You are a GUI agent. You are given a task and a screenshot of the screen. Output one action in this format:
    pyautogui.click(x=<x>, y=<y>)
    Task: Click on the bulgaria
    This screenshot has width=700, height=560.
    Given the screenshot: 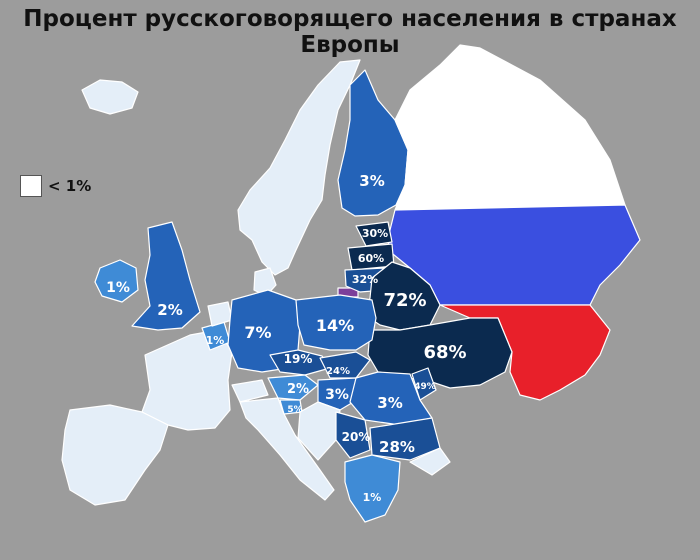 What is the action you would take?
    pyautogui.click(x=405, y=439)
    